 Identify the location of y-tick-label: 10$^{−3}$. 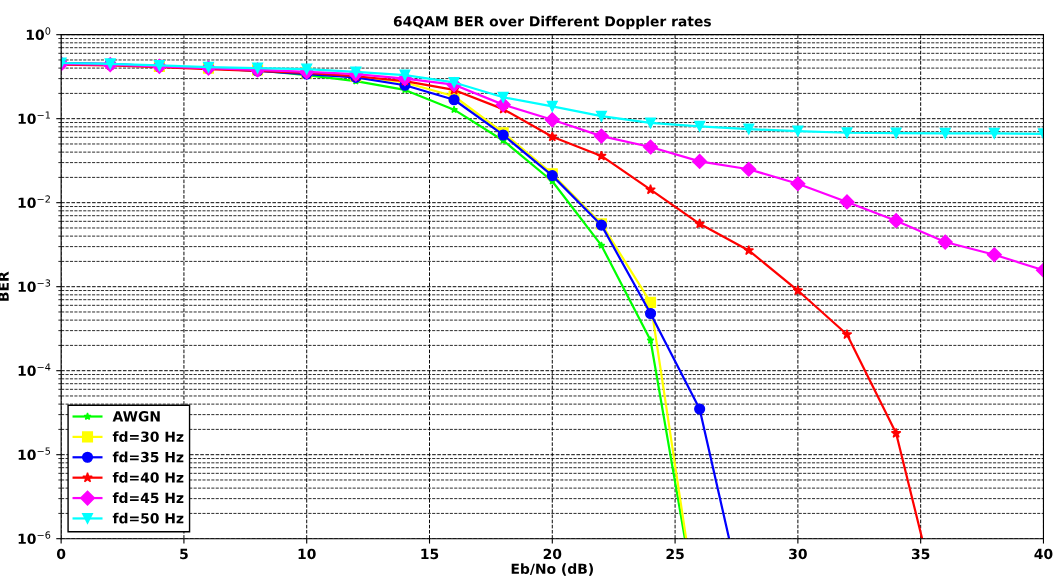
(34, 286).